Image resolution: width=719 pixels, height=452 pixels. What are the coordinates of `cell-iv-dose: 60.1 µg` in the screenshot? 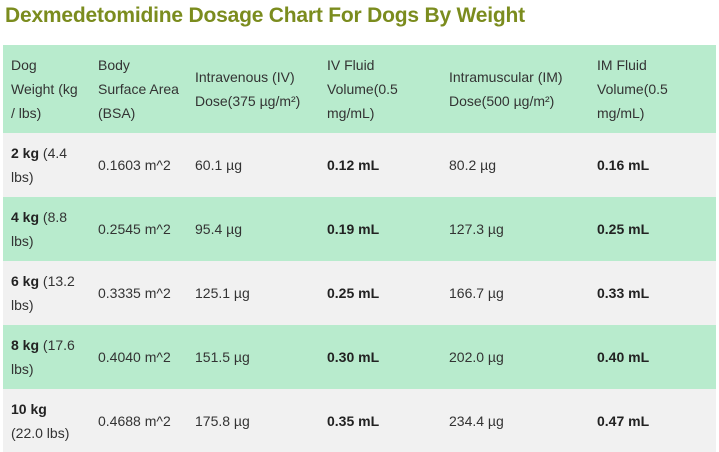 It's located at (253, 165).